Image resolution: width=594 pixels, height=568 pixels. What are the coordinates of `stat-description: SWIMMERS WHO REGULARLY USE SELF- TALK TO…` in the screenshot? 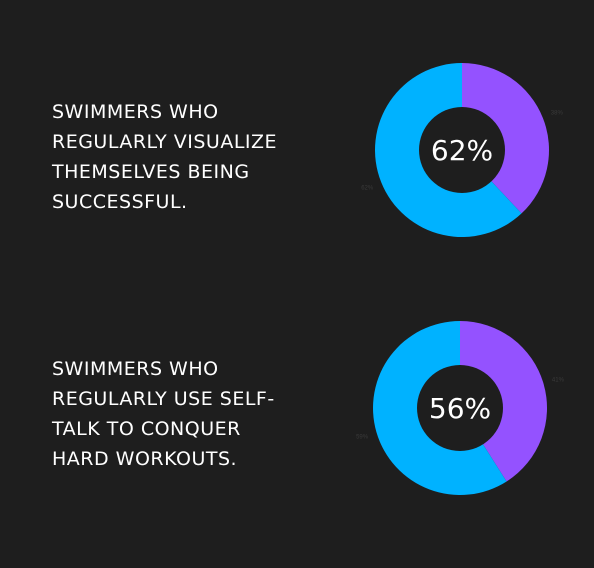 It's located at (172, 414).